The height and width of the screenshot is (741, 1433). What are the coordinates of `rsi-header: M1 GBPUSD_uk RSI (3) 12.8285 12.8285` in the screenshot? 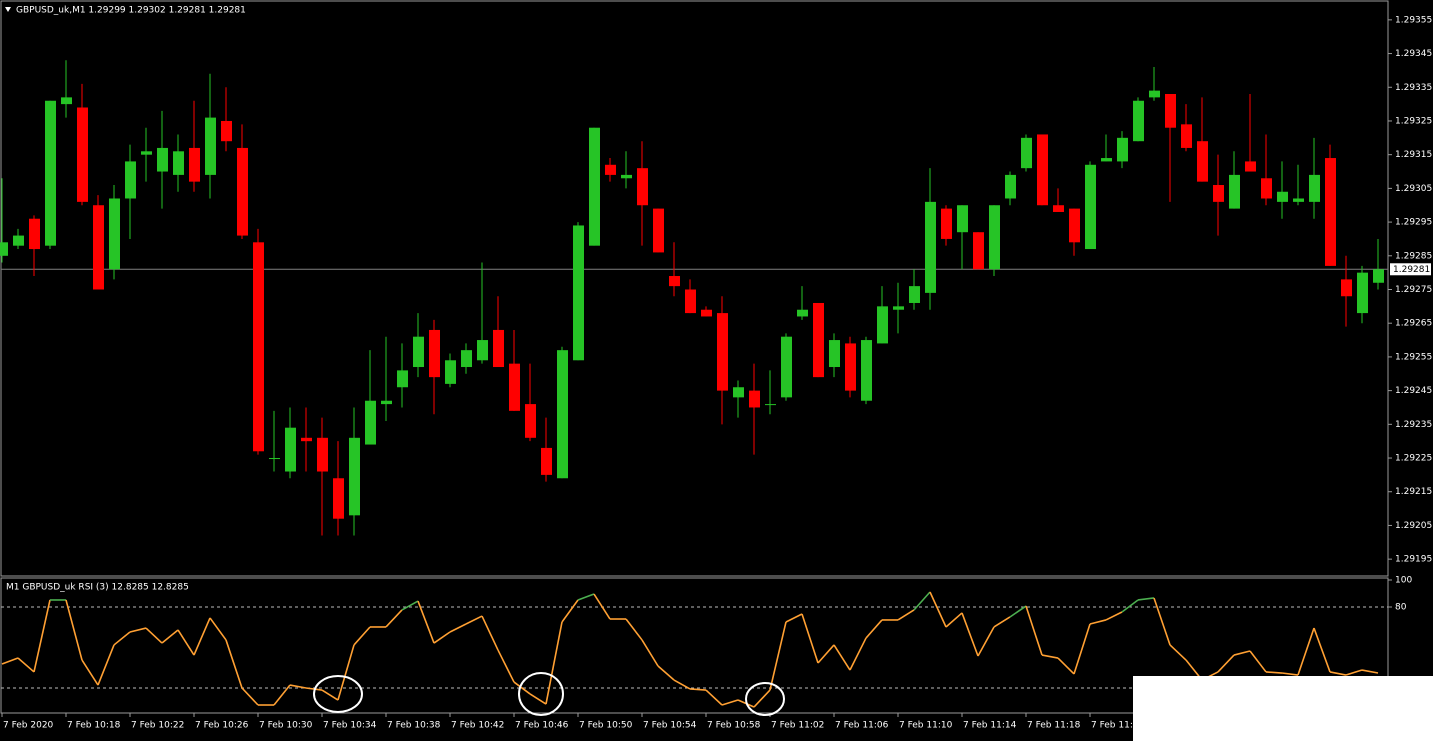 It's located at (97, 588).